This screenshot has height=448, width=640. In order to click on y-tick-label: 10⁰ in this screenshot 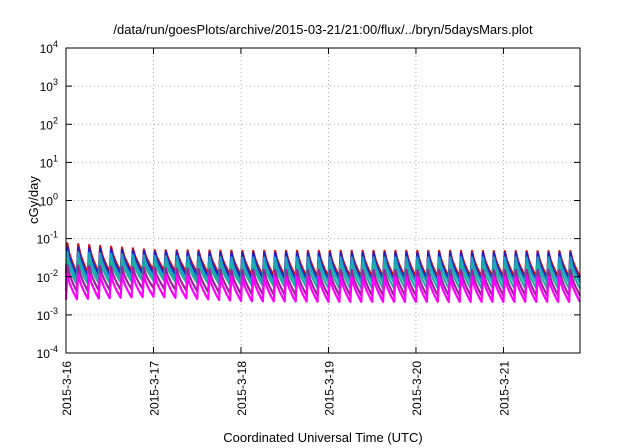, I will do `click(49, 200)`.